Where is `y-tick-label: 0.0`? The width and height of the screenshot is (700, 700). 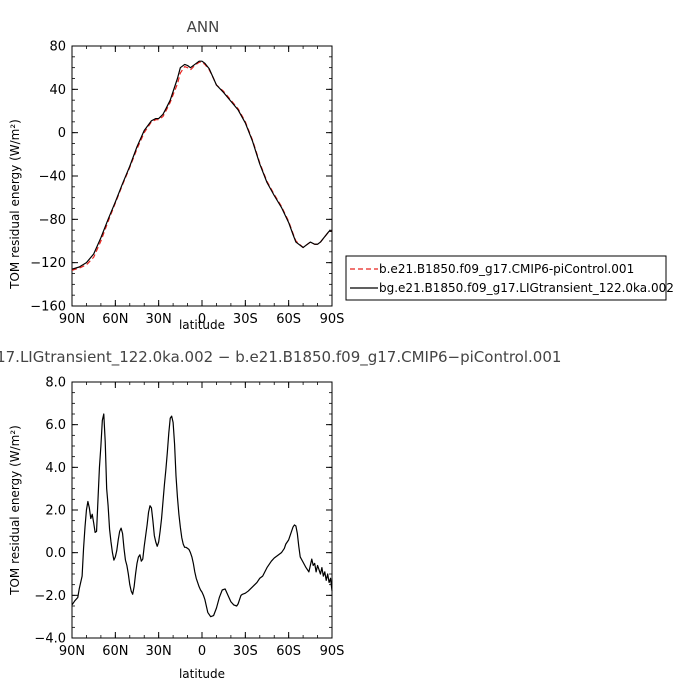
y-tick-label: 0.0 is located at coordinates (55, 553).